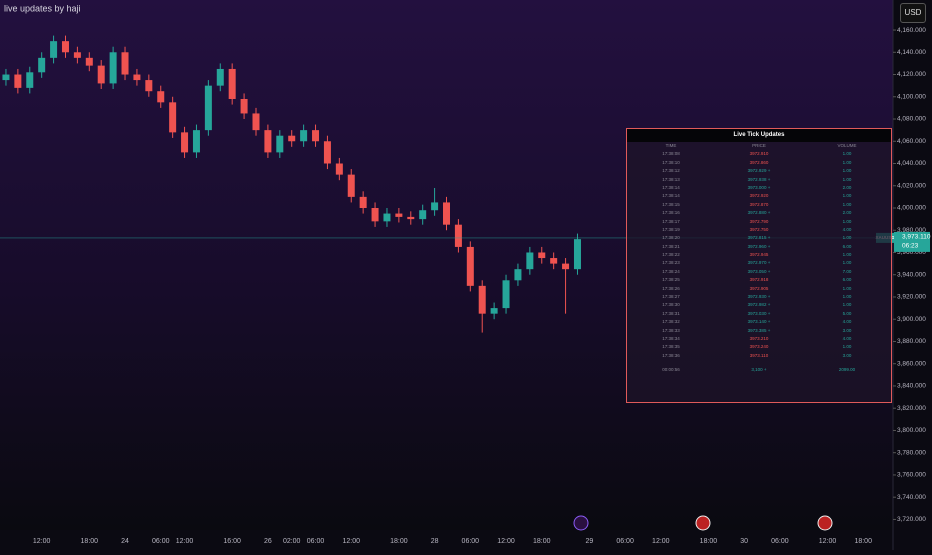 The height and width of the screenshot is (555, 932). I want to click on cell: 3972.945, so click(759, 255).